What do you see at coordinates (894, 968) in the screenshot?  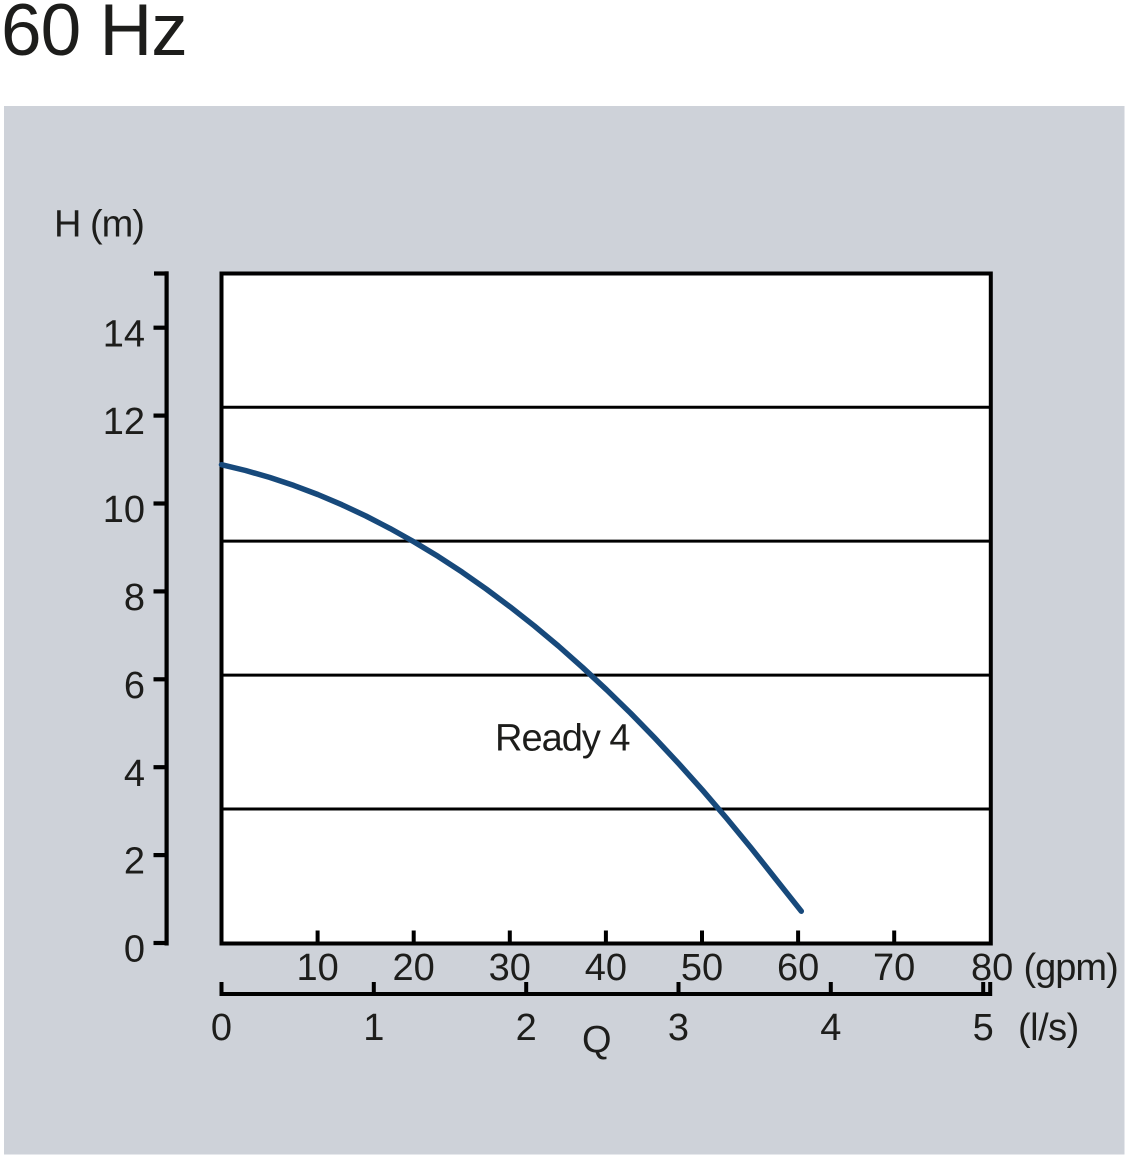 I see `svg-text: 70` at bounding box center [894, 968].